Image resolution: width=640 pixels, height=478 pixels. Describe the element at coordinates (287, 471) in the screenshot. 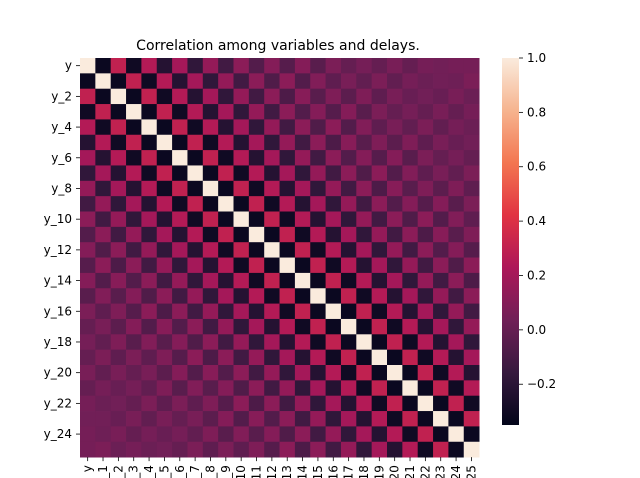

I see `x-tick-label: y_13` at that location.